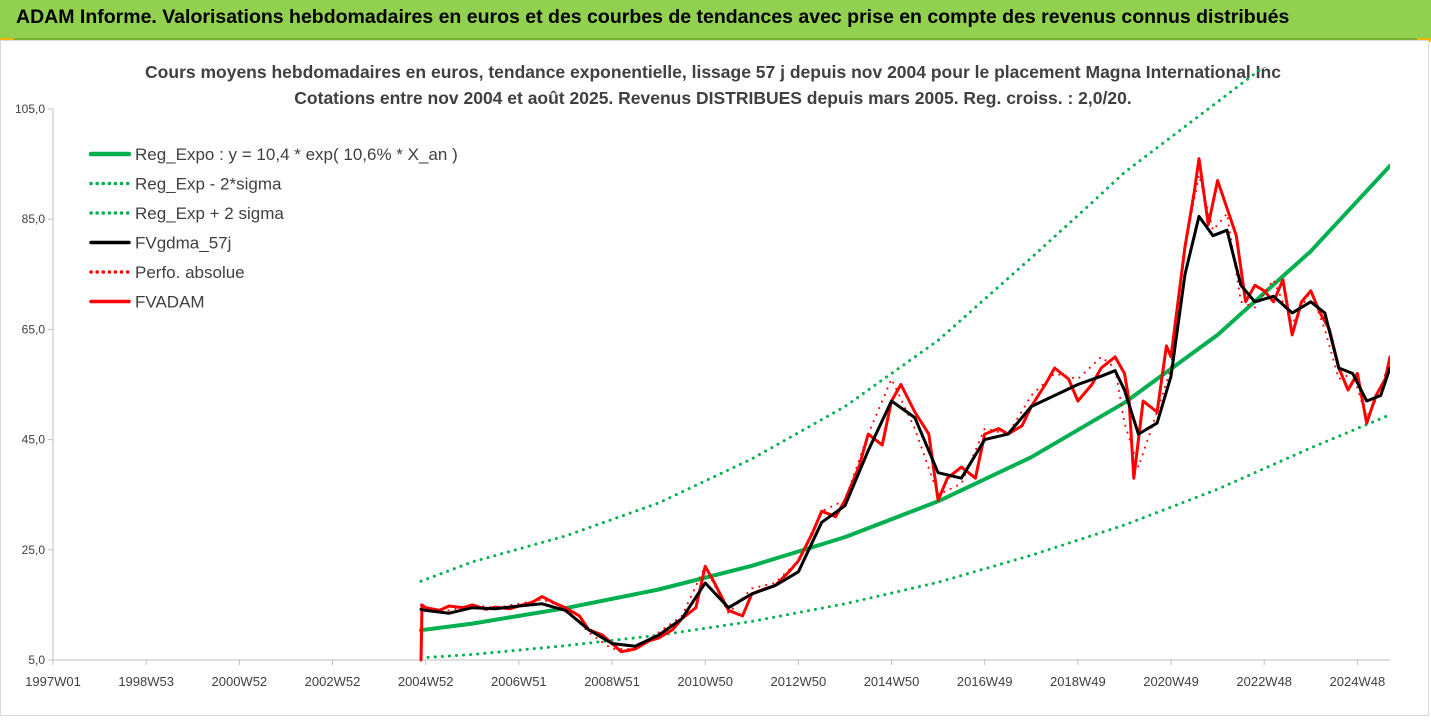 The image size is (1431, 720). I want to click on legend-label: FVADAM, so click(170, 302).